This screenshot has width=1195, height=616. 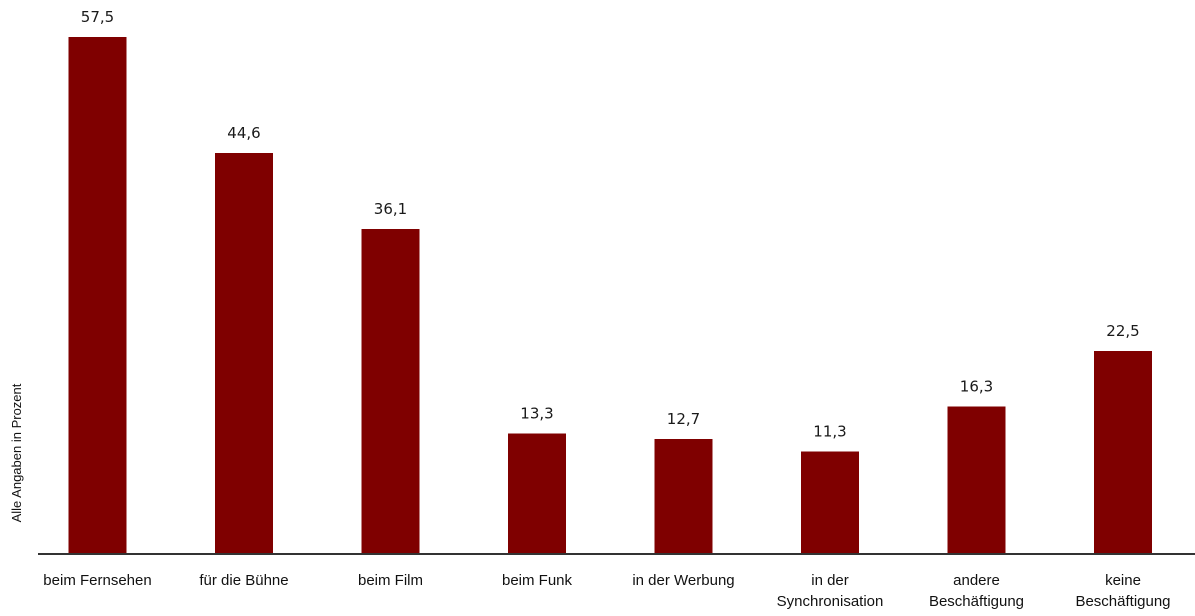 What do you see at coordinates (1122, 331) in the screenshot?
I see `value-label: 22,5` at bounding box center [1122, 331].